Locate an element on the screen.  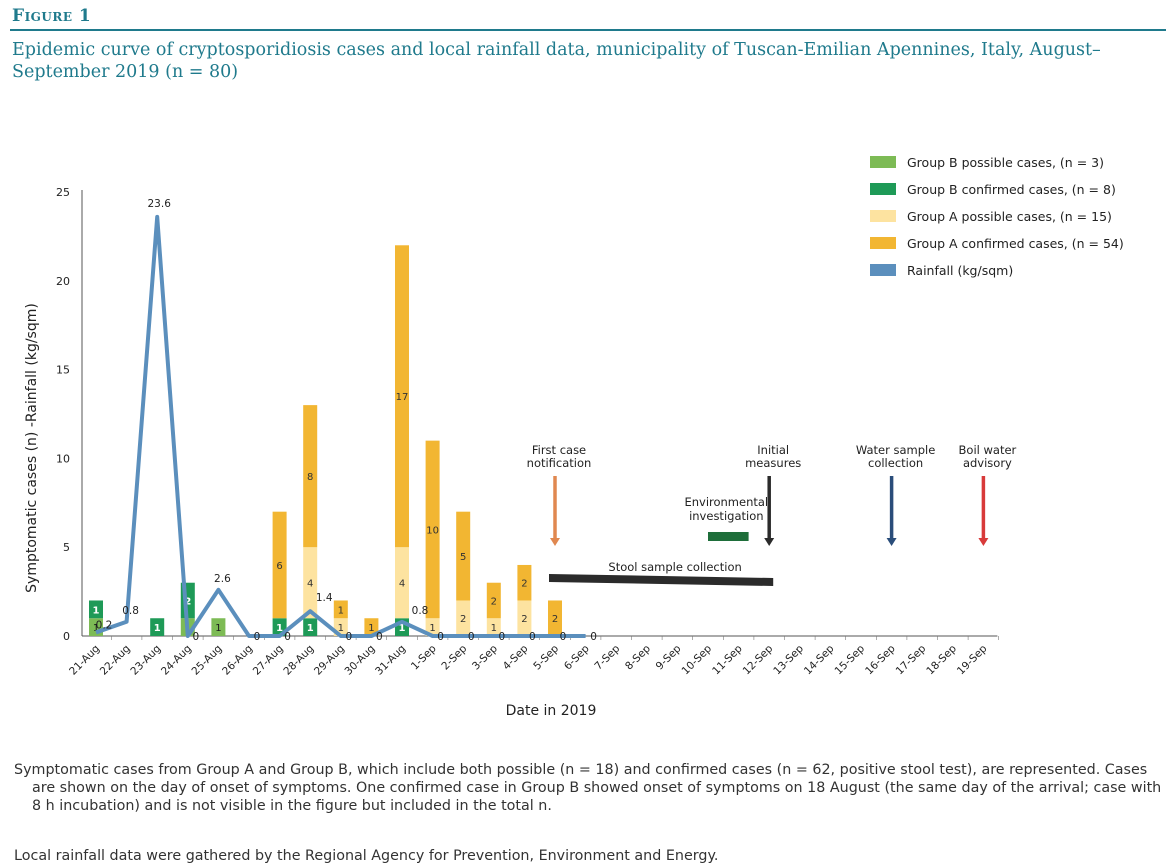
annotation-label: Initial is located at coordinates (773, 450).